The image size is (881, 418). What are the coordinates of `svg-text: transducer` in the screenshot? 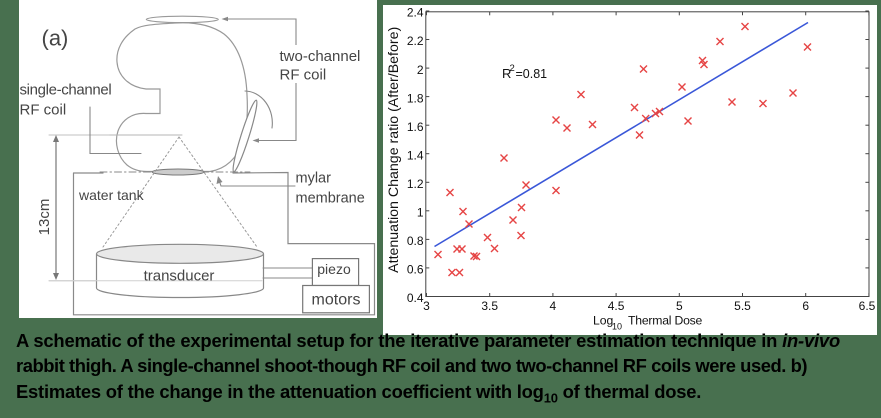 It's located at (179, 276).